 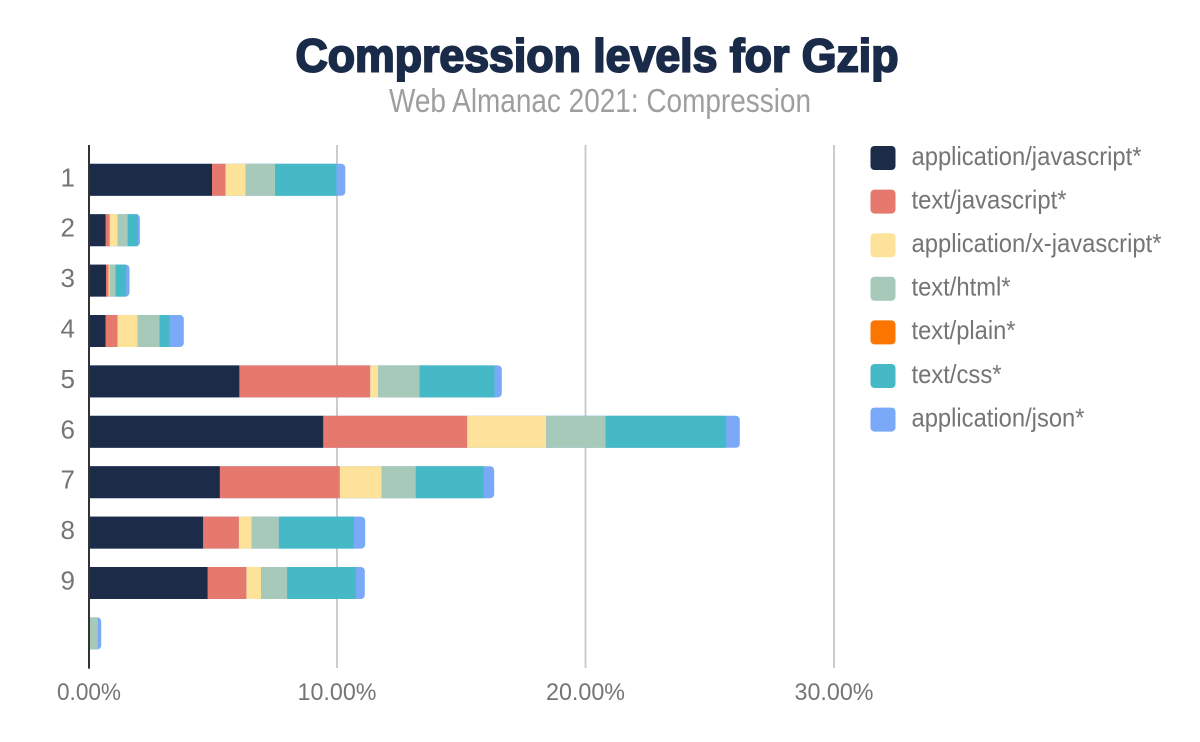 What do you see at coordinates (68, 530) in the screenshot?
I see `svg-text: 8` at bounding box center [68, 530].